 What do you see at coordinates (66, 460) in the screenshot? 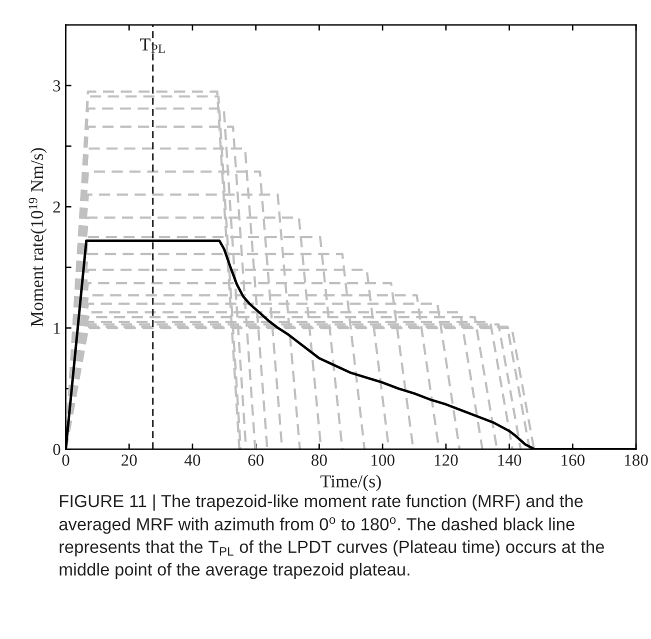
I see `x-tick-label: 0` at bounding box center [66, 460].